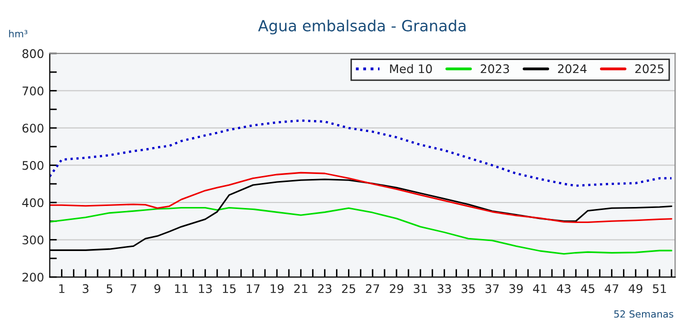 This screenshot has width=691, height=324. Describe the element at coordinates (649, 69) in the screenshot. I see `legend-label: 2025` at that location.